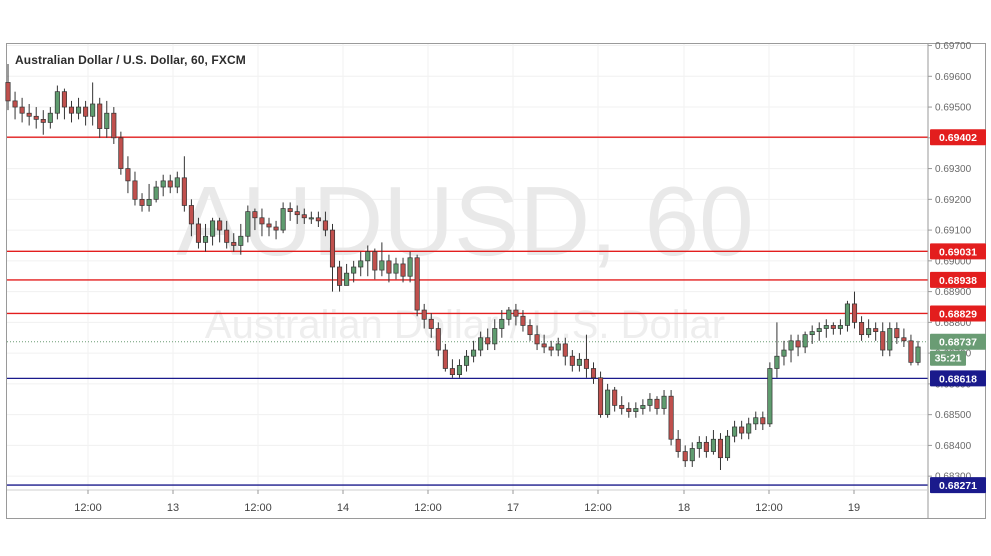  I want to click on y-tick-label: 0.69100, so click(953, 231).